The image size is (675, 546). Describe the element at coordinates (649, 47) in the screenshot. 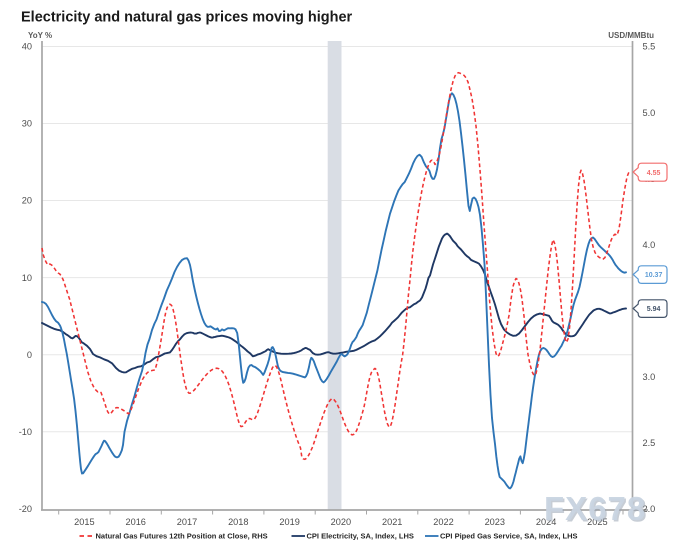

I see `svg-text: 5.5` at that location.